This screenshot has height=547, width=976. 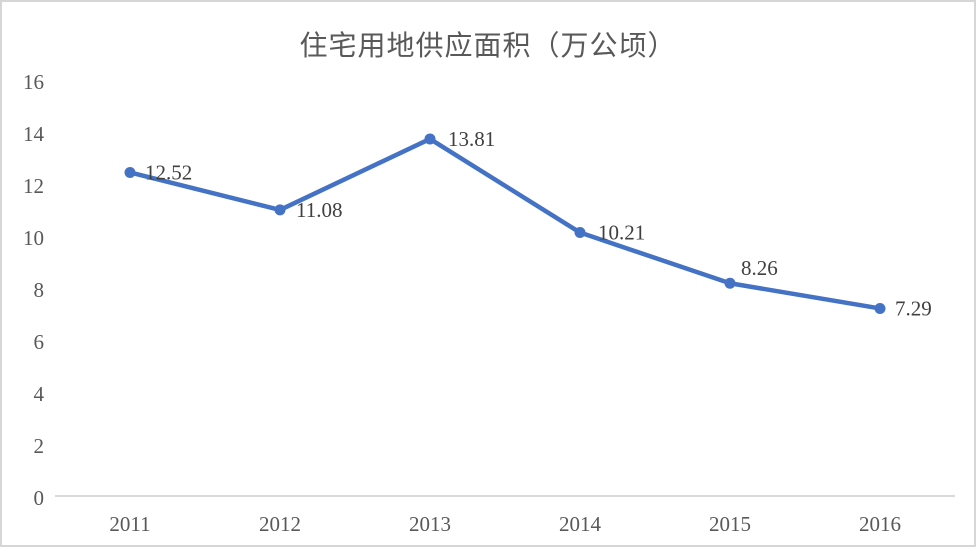 I want to click on data-point-label: 10.21, so click(x=621, y=233).